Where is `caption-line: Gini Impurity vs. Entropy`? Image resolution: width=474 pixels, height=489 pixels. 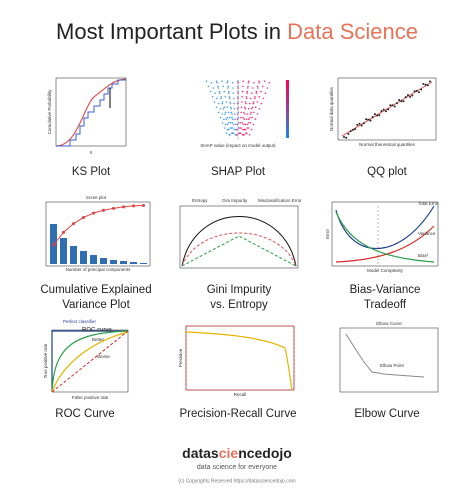 caption-line: Gini Impurity vs. Entropy is located at coordinates (239, 297).